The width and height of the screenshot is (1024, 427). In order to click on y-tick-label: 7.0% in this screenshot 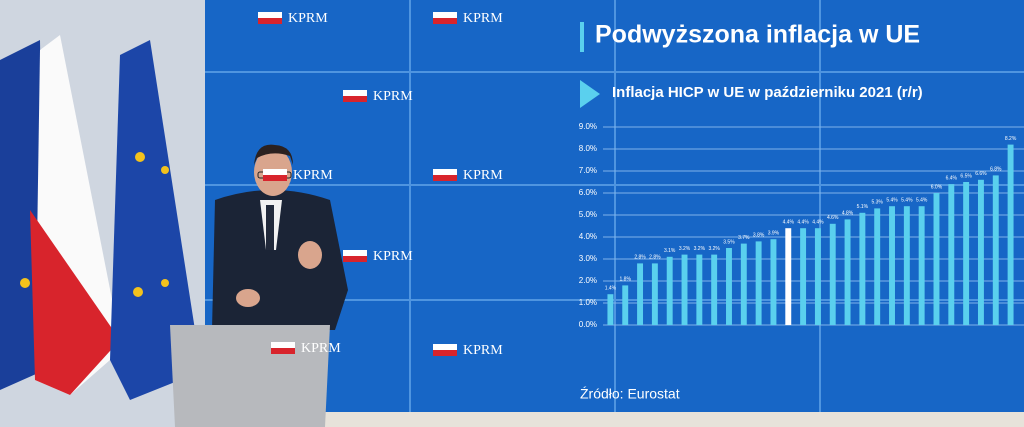, I will do `click(588, 170)`.